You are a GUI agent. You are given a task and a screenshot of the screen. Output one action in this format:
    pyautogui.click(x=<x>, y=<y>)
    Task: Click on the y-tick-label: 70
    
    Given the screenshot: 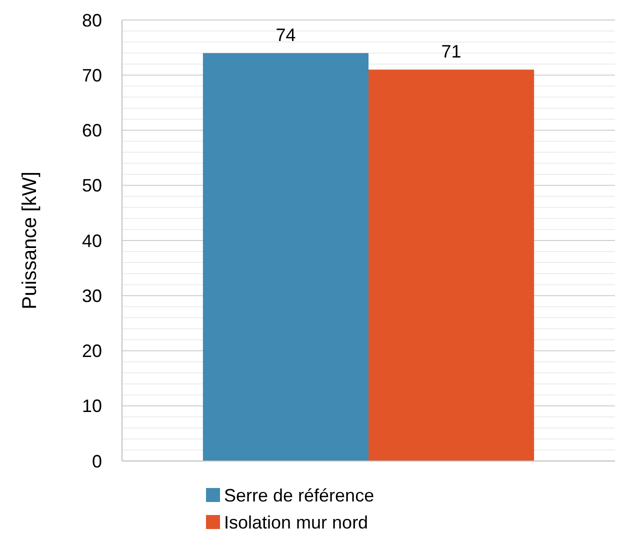 What is the action you would take?
    pyautogui.click(x=92, y=75)
    